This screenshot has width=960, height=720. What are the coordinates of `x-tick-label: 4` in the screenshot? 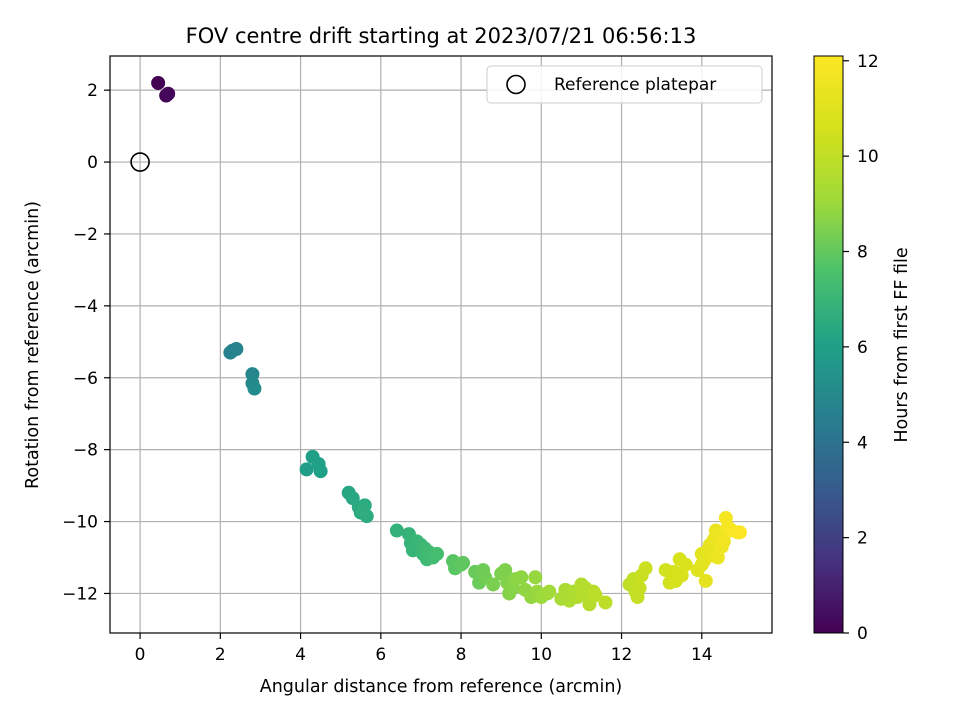 It's located at (300, 655).